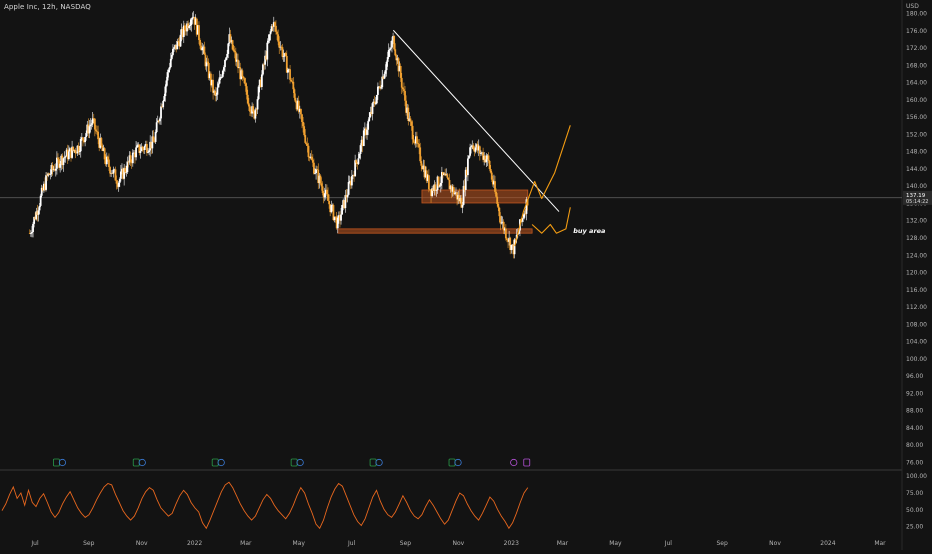 The height and width of the screenshot is (554, 932). Describe the element at coordinates (916, 196) in the screenshot. I see `current-price-value: 137.19` at that location.